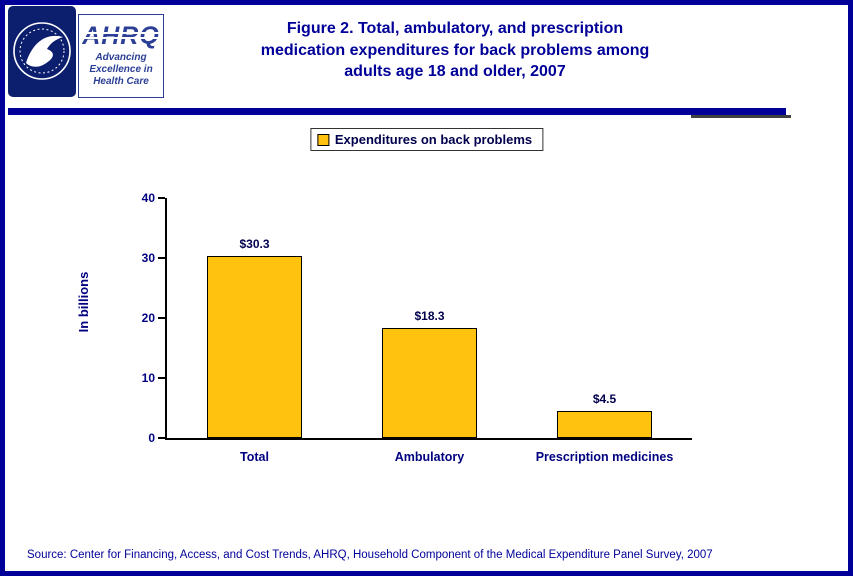 Image resolution: width=853 pixels, height=576 pixels. Describe the element at coordinates (148, 378) in the screenshot. I see `y-tick-label-10: 10` at that location.